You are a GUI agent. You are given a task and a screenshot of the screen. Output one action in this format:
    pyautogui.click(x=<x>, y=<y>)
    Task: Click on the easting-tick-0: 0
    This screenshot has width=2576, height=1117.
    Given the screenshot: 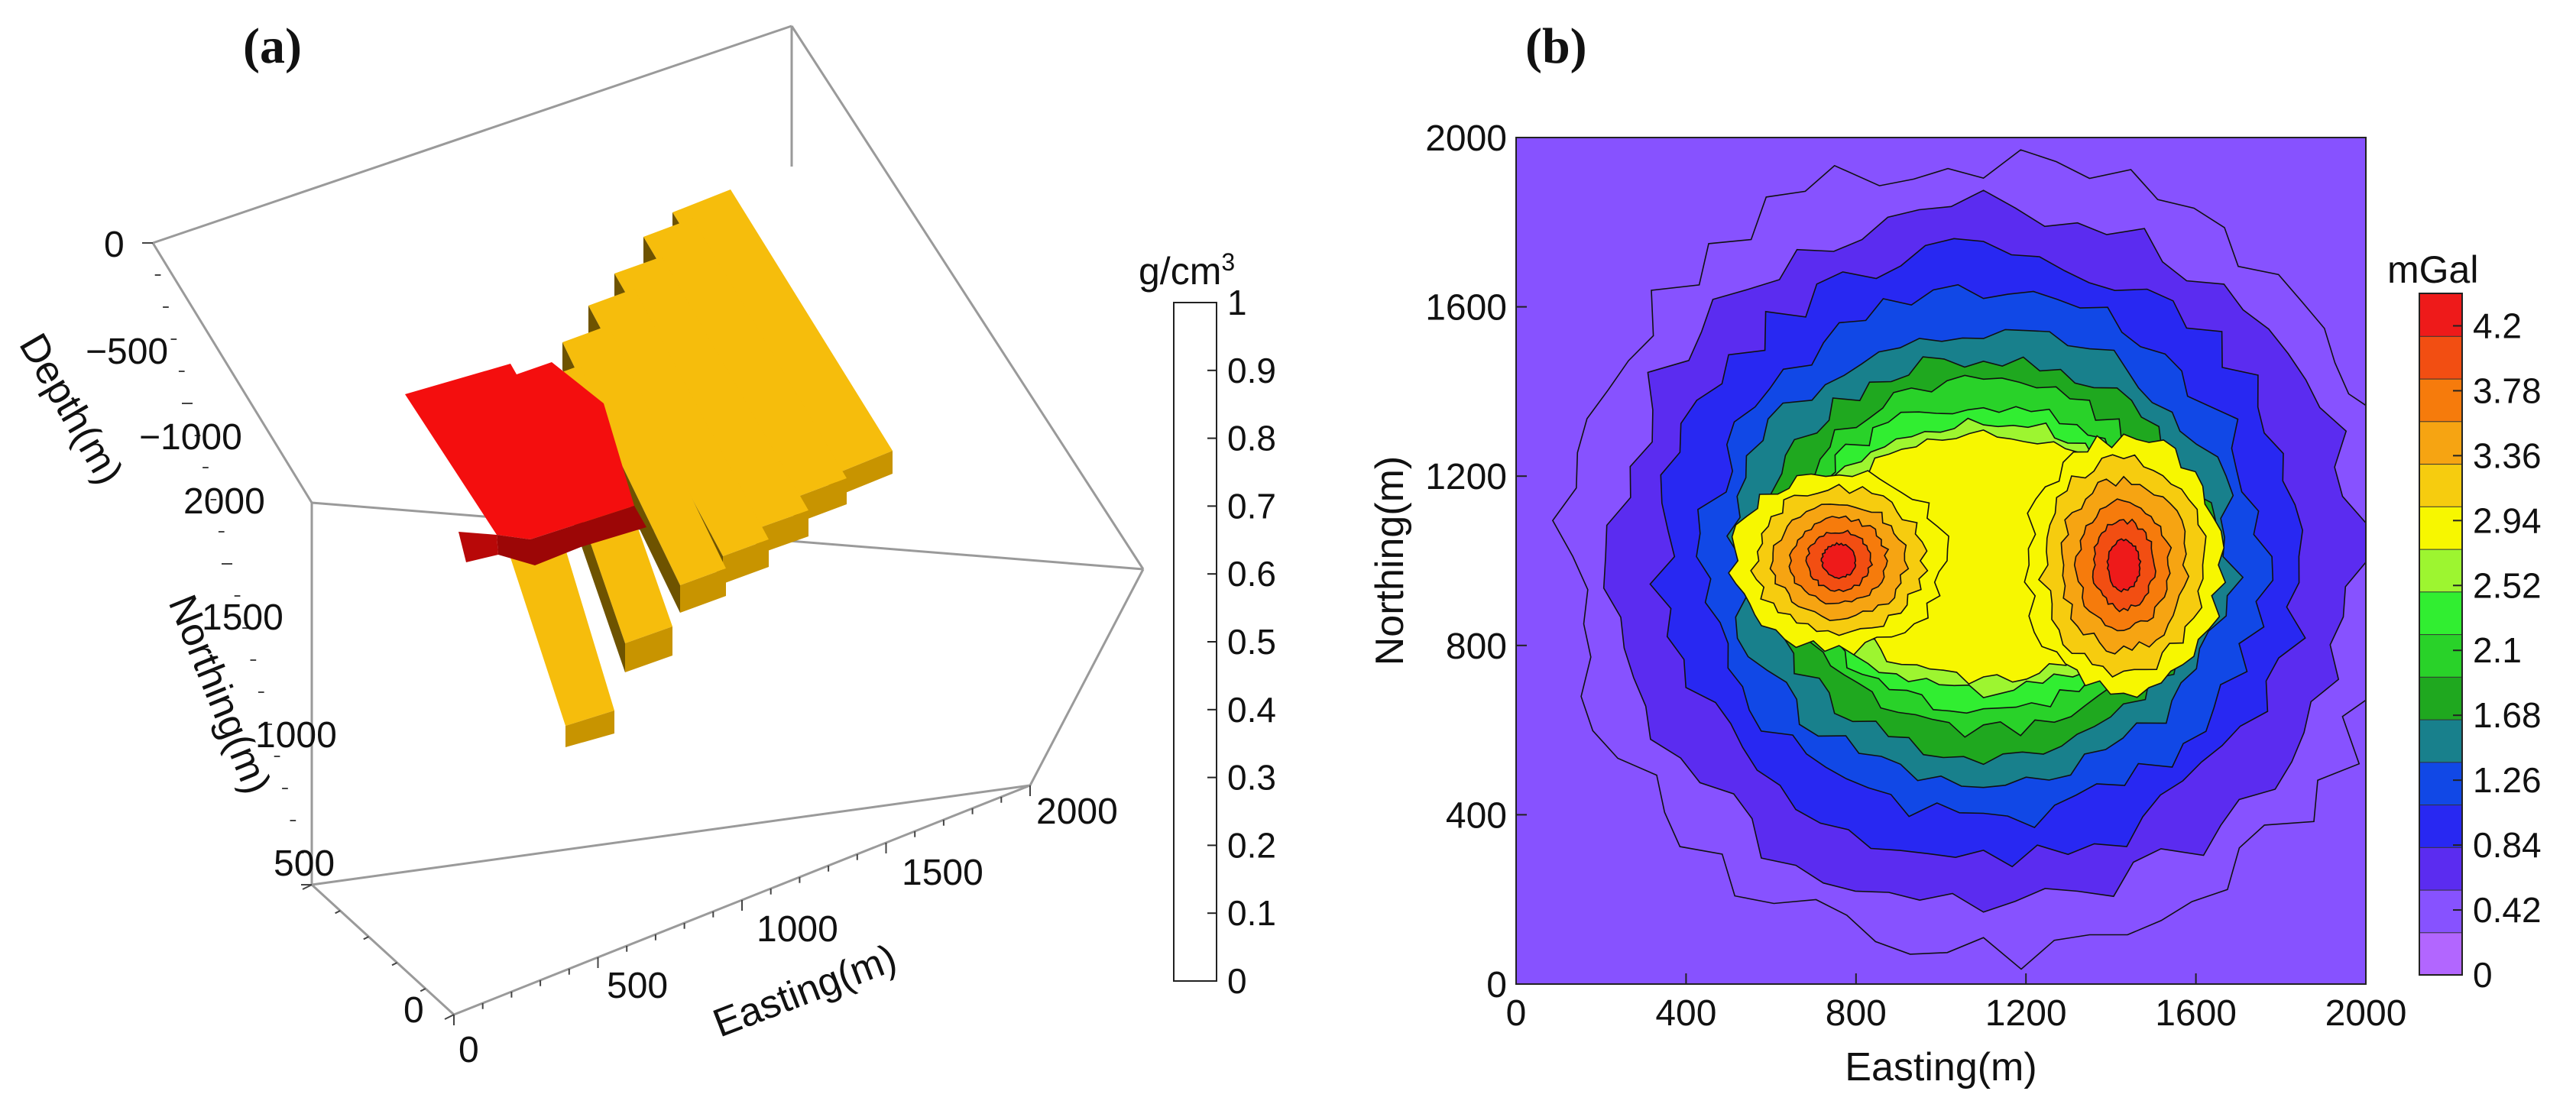 What is the action you would take?
    pyautogui.click(x=469, y=1050)
    